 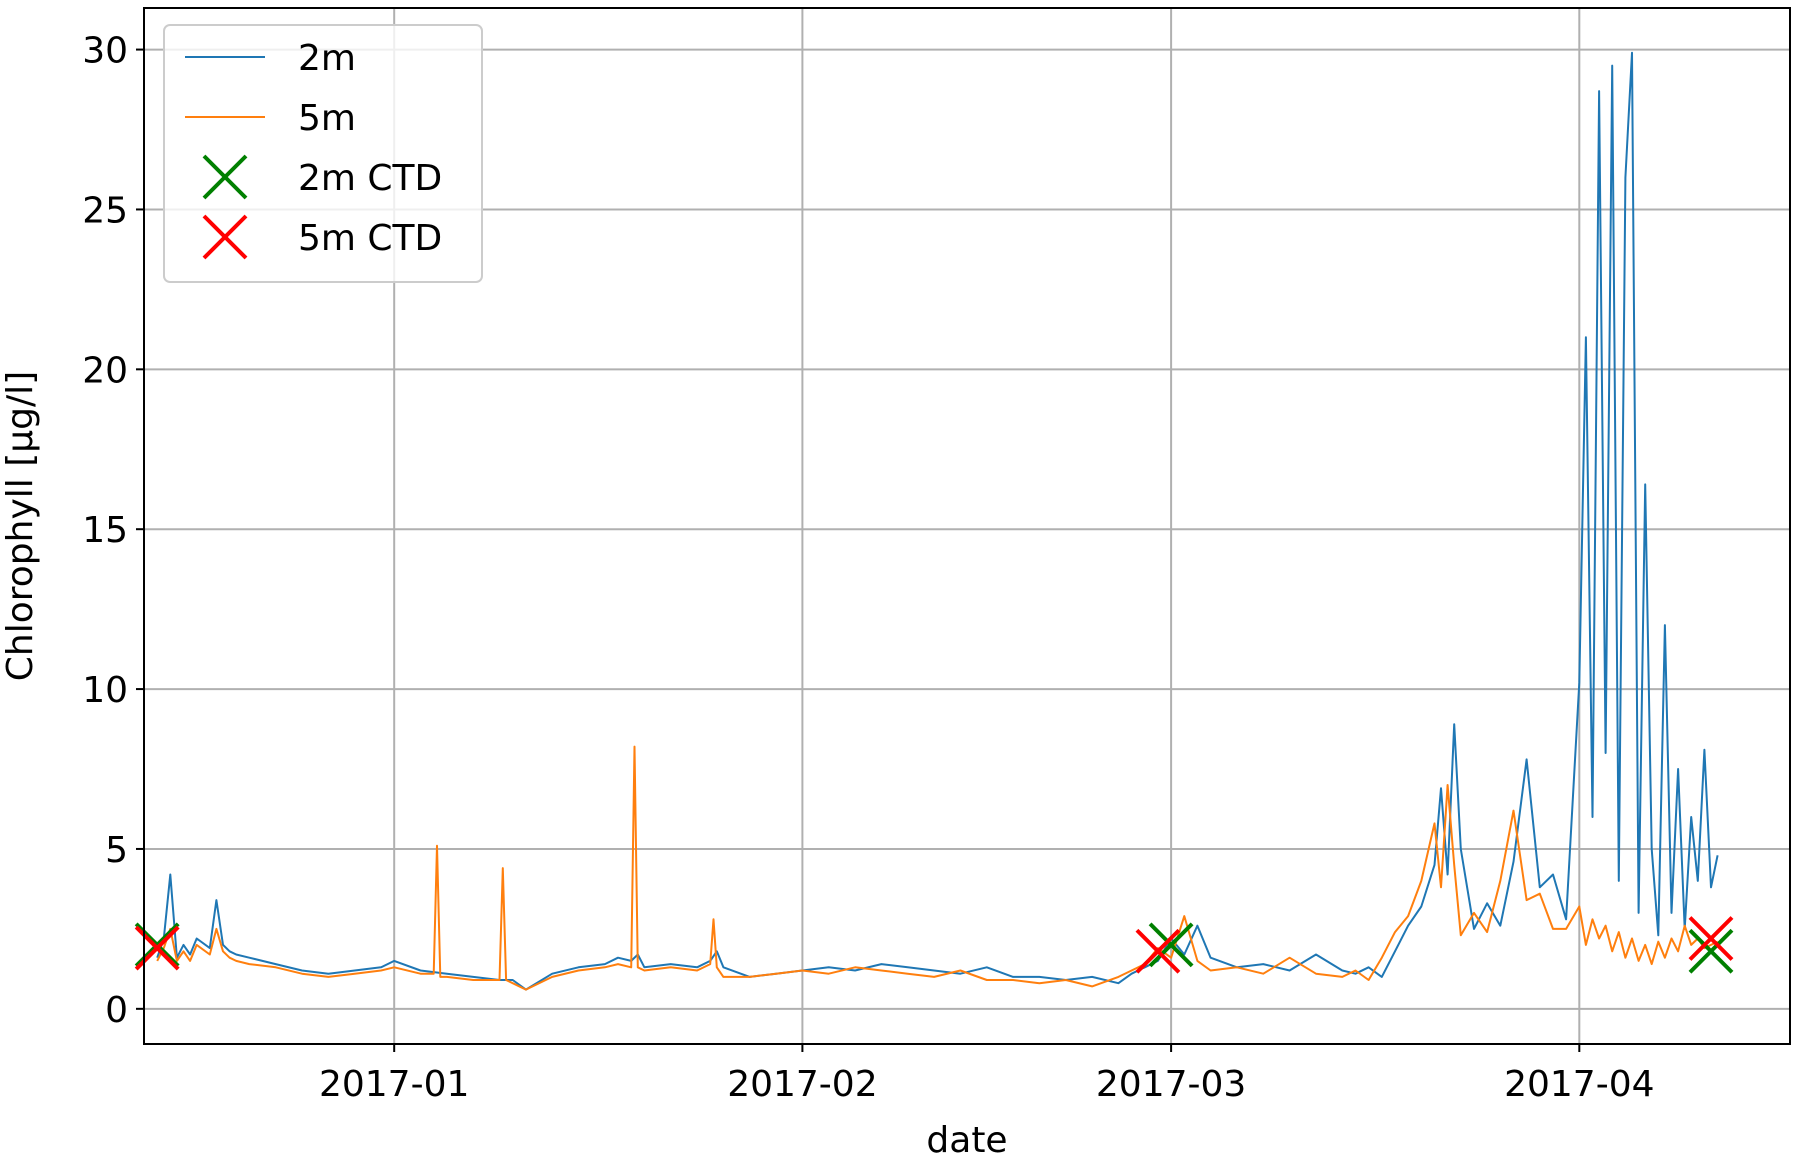 What do you see at coordinates (327, 118) in the screenshot?
I see `legend-label: 5m` at bounding box center [327, 118].